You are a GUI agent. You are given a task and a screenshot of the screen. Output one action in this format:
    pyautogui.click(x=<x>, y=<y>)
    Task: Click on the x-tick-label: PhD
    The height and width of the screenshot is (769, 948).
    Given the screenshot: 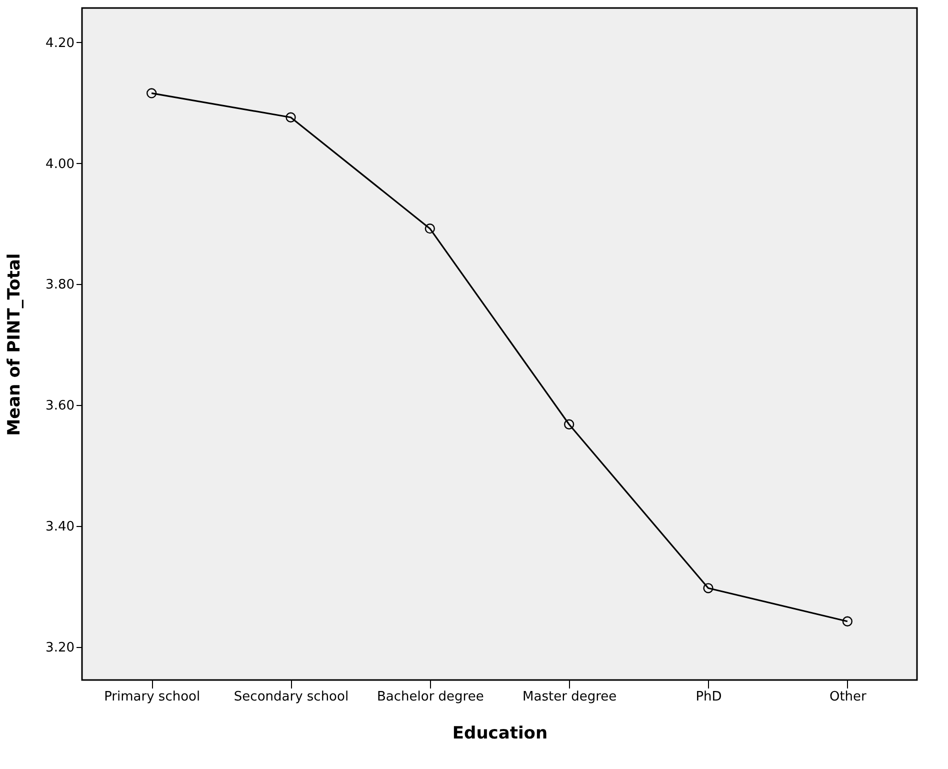 What is the action you would take?
    pyautogui.click(x=709, y=697)
    